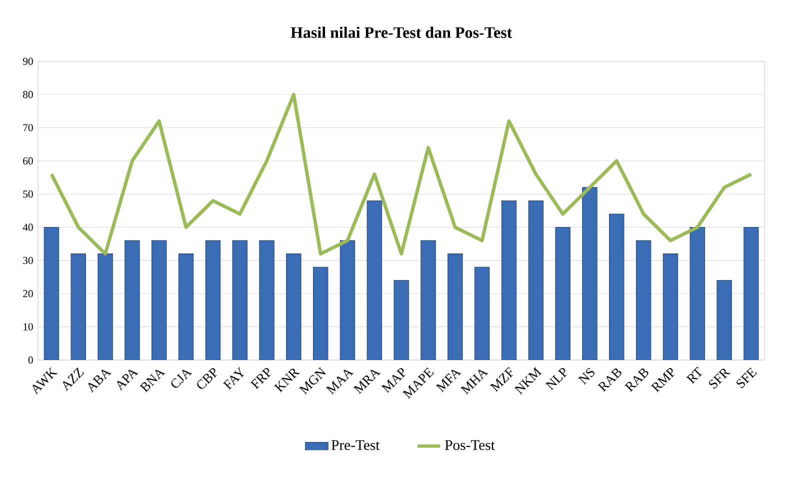  Describe the element at coordinates (28, 128) in the screenshot. I see `y-tick-label: 70` at that location.